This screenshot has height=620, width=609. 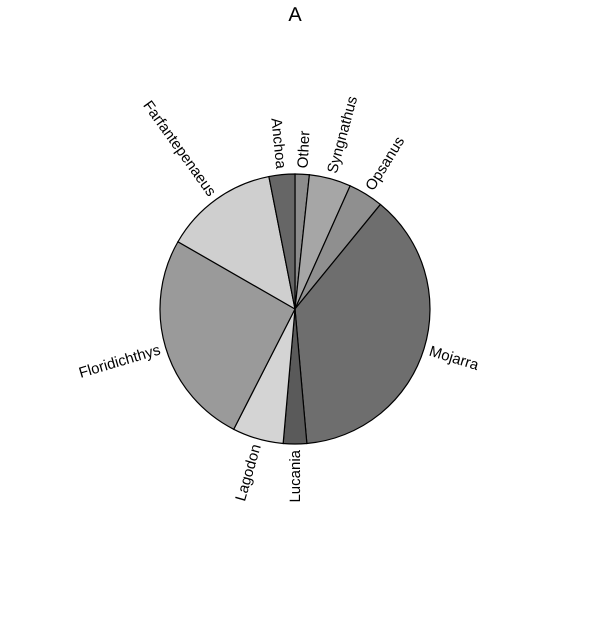 I want to click on slice-label: Mojarra, so click(x=454, y=358).